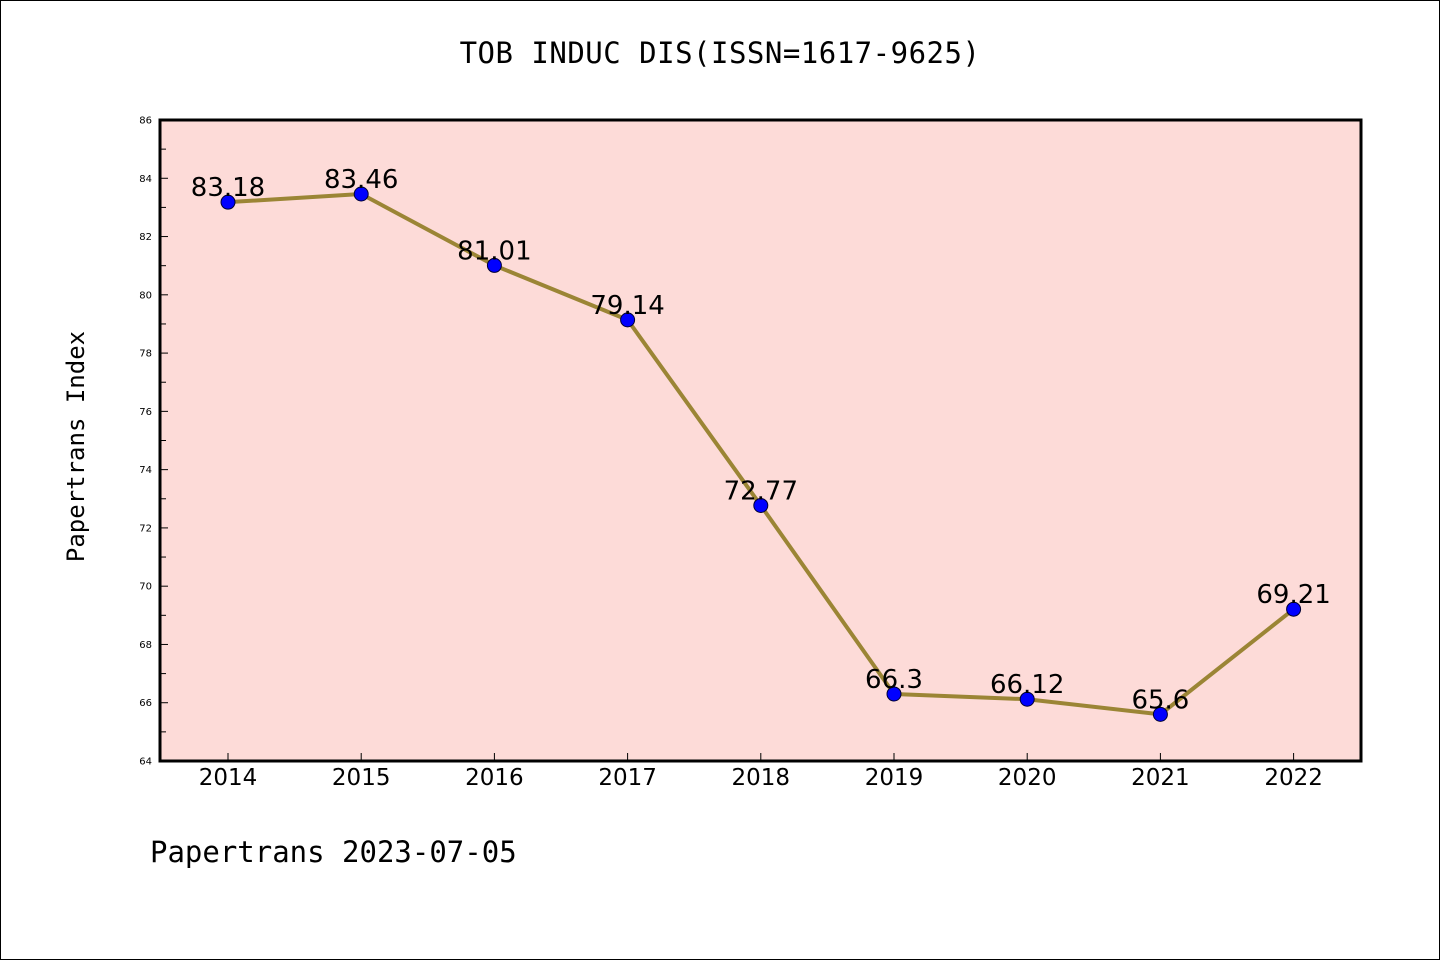  I want to click on x-axis: 2014 2015 2016 2017 2018 2019 2020 2021 2022, so click(761, 772).